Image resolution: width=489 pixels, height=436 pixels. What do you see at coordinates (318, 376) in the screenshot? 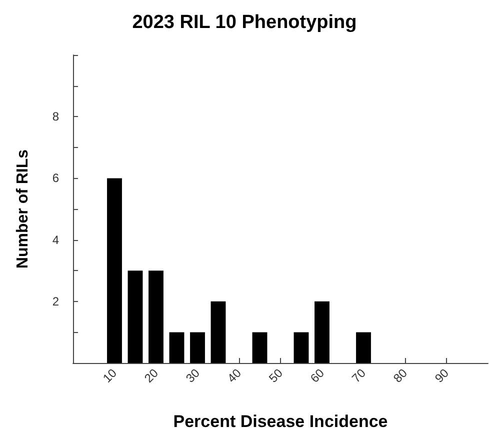
I see `x-tick-label: 60` at bounding box center [318, 376].